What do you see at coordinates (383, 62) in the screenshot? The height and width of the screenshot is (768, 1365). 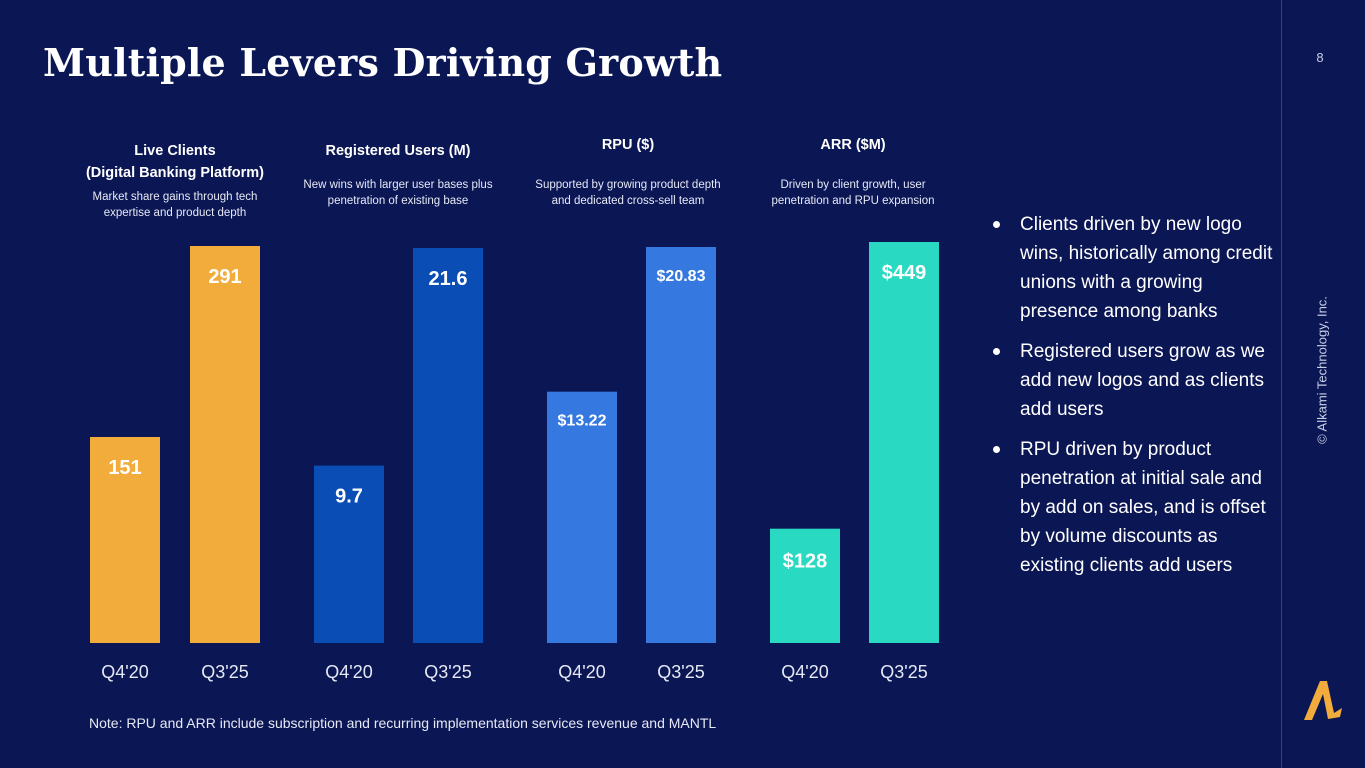 I see `page-title: Multiple Levers Driving Growth` at bounding box center [383, 62].